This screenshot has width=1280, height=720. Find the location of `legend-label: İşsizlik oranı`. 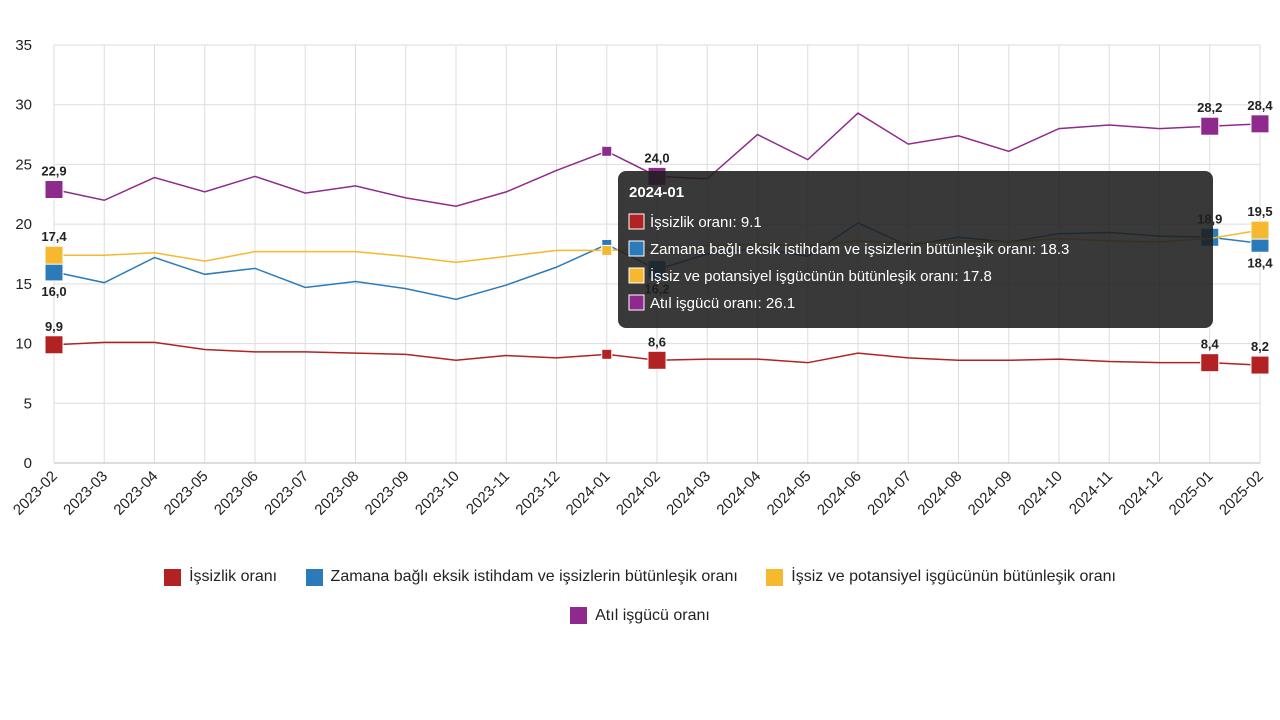

legend-label: İşsizlik oranı is located at coordinates (233, 576).